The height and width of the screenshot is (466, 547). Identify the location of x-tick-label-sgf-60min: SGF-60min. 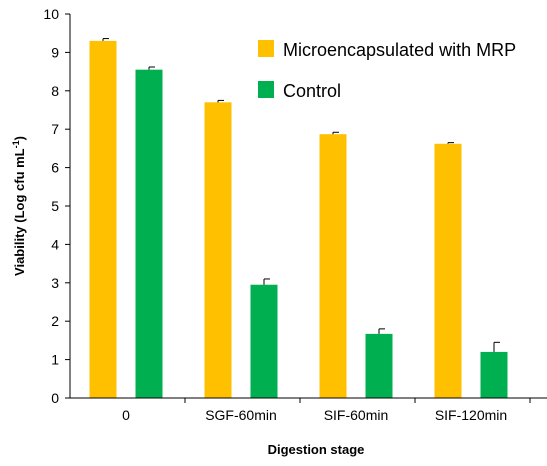
(241, 415).